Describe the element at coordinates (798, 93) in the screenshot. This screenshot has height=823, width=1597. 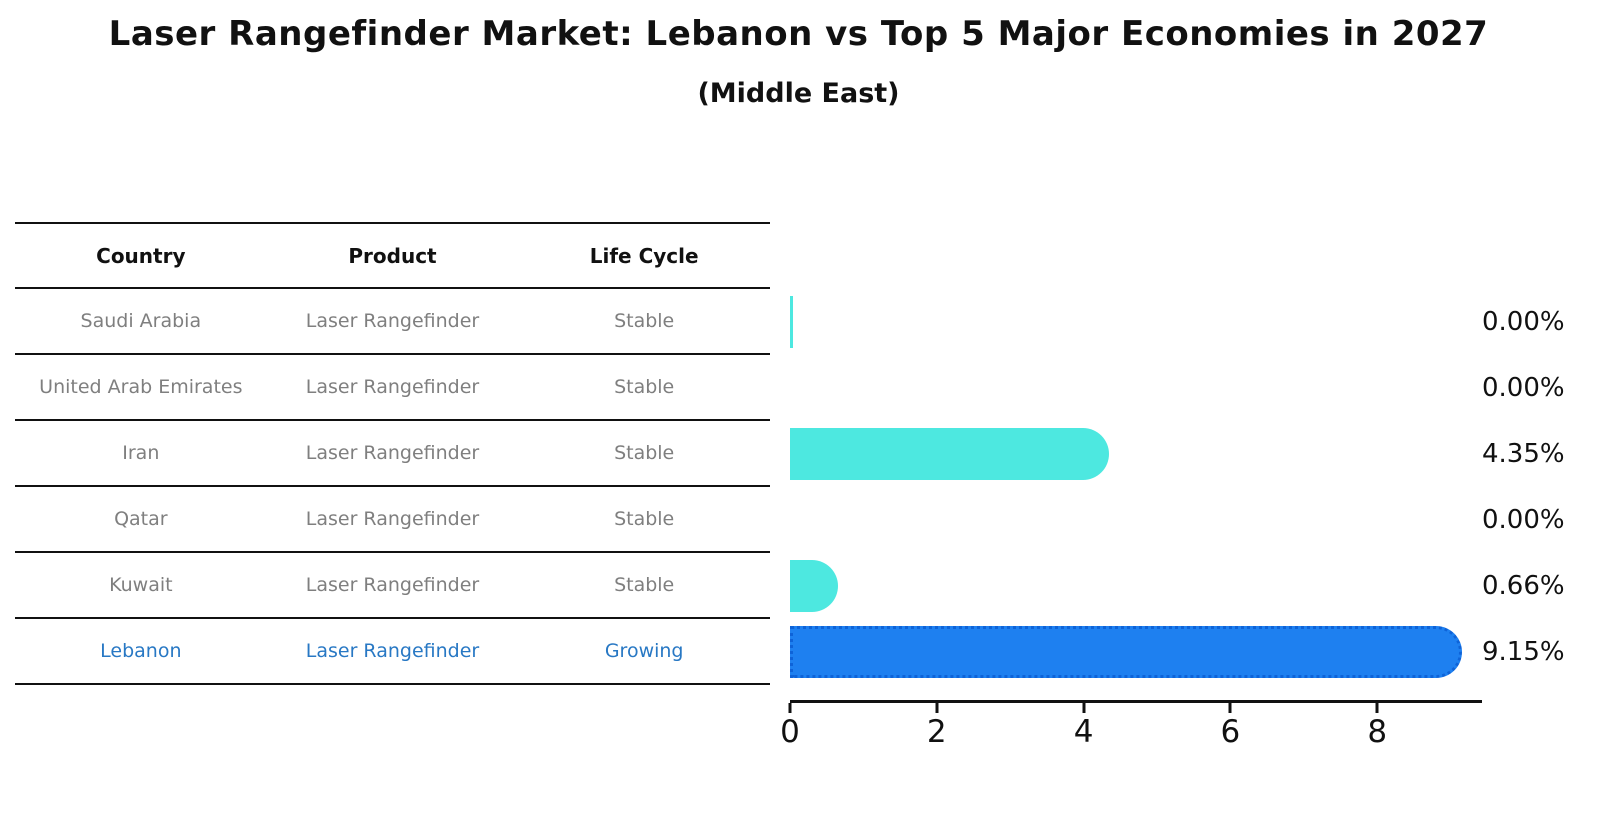
I see `chart-subtitle: (Middle East)` at that location.